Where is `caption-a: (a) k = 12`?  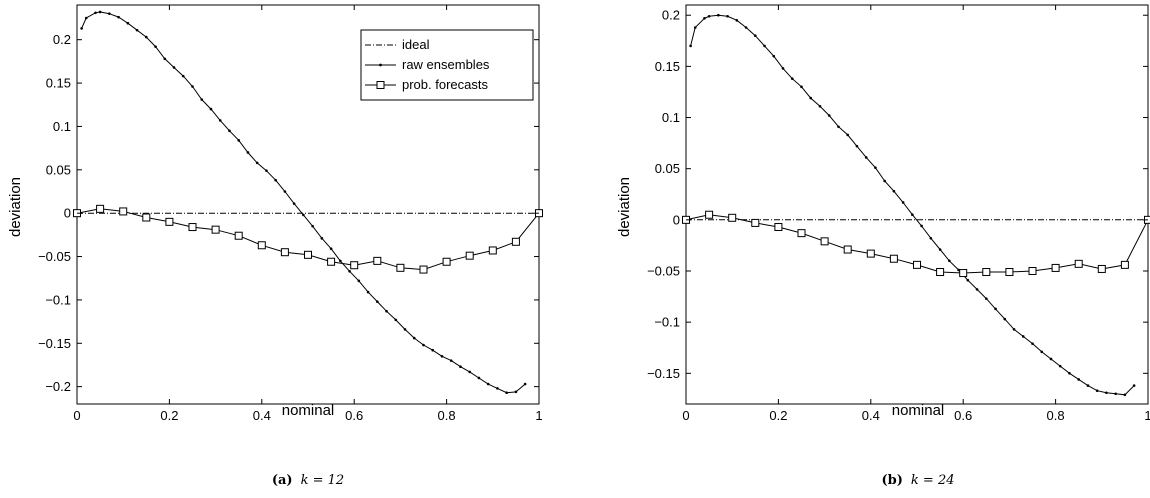 caption-a: (a) k = 12 is located at coordinates (308, 480).